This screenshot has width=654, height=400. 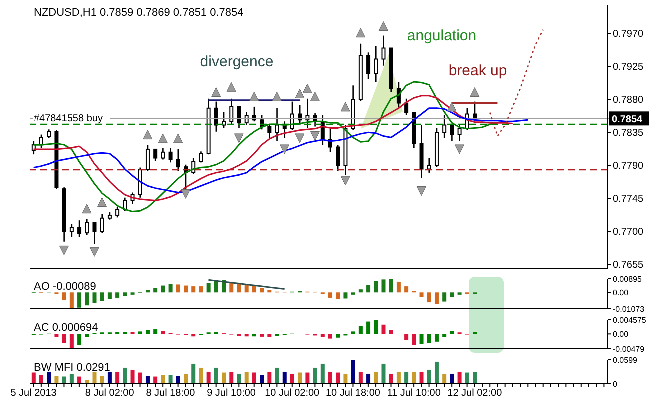 What do you see at coordinates (34, 394) in the screenshot?
I see `x-tick-label: 5 Jul 2013` at bounding box center [34, 394].